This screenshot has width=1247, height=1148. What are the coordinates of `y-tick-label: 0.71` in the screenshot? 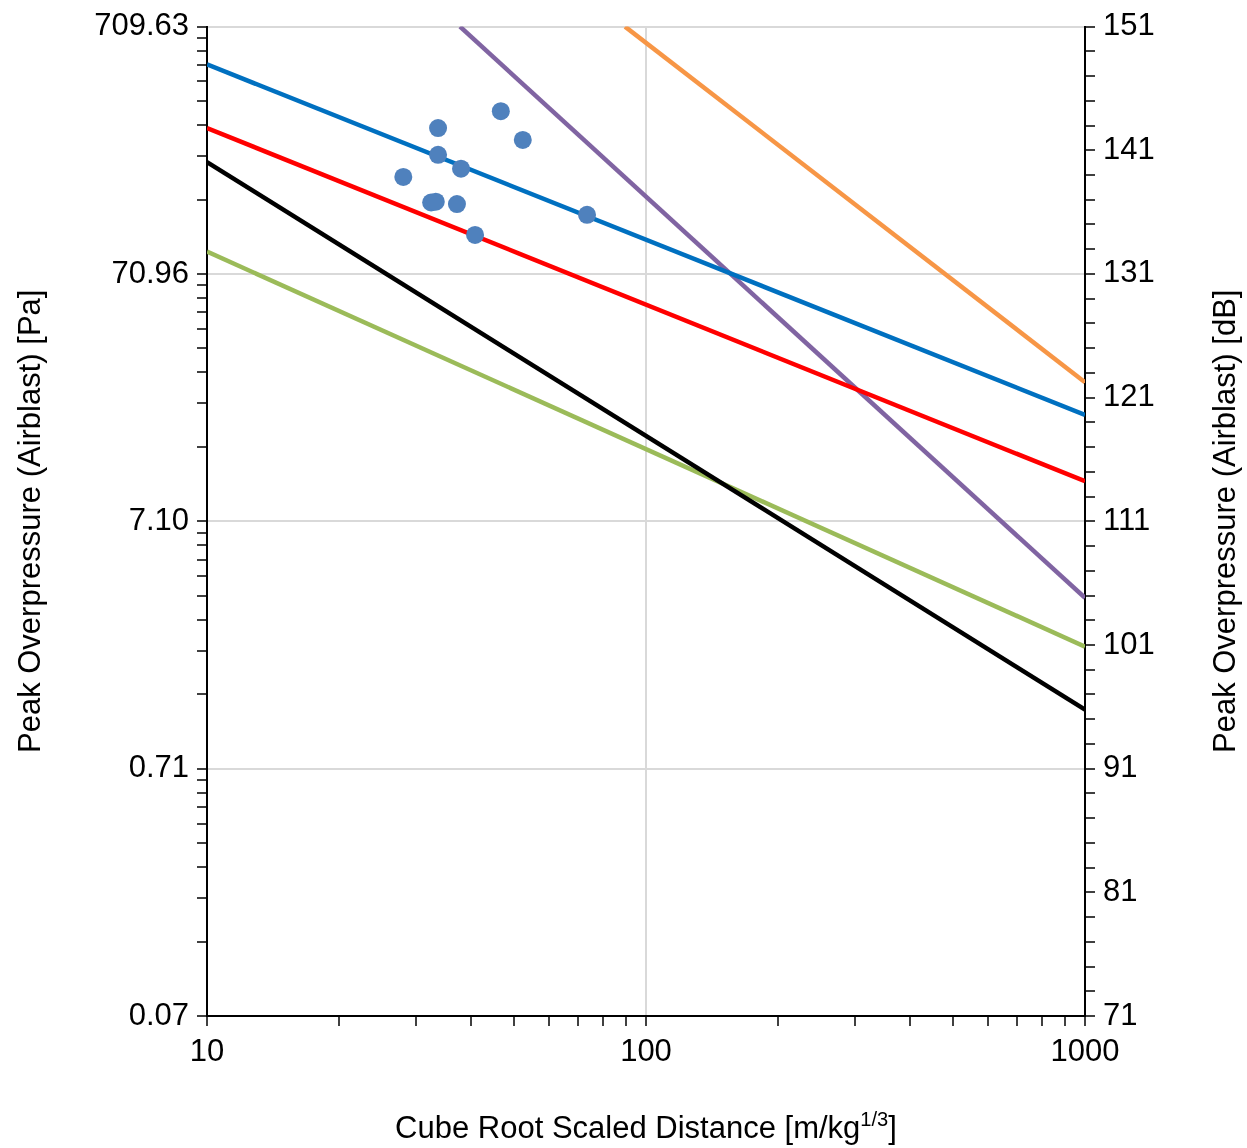 It's located at (158, 767).